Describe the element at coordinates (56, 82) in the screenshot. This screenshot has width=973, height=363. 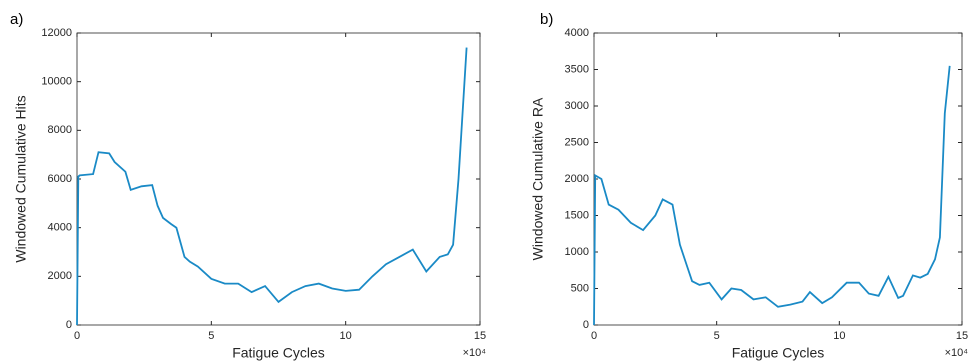
I see `y-tick-label: 10000` at that location.